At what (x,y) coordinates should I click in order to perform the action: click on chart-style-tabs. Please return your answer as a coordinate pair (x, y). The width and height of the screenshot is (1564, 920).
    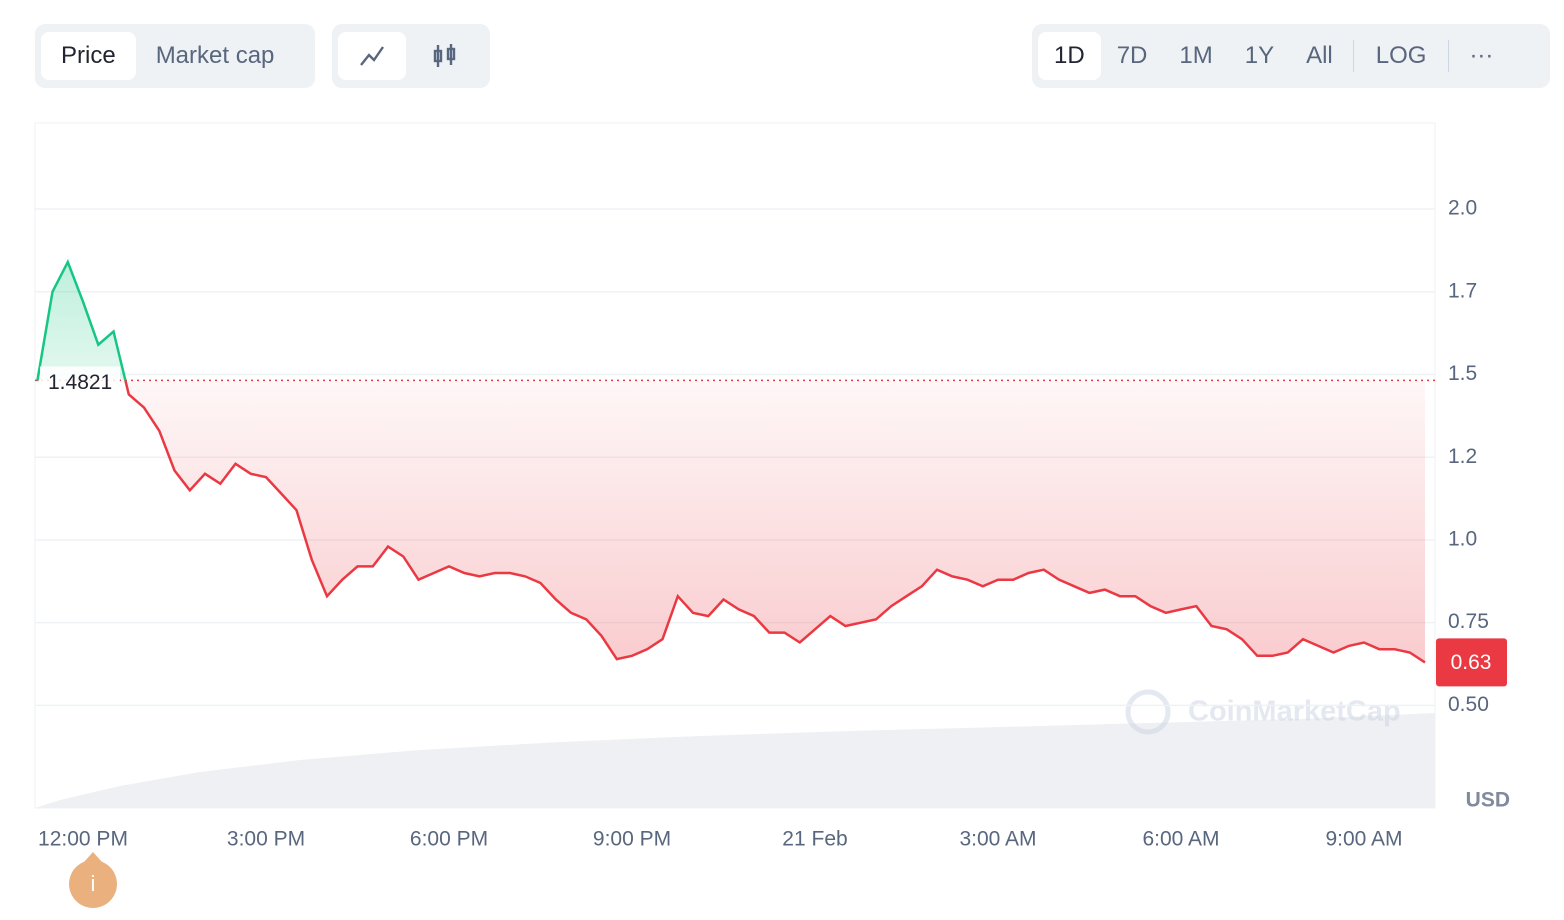
    Looking at the image, I should click on (411, 56).